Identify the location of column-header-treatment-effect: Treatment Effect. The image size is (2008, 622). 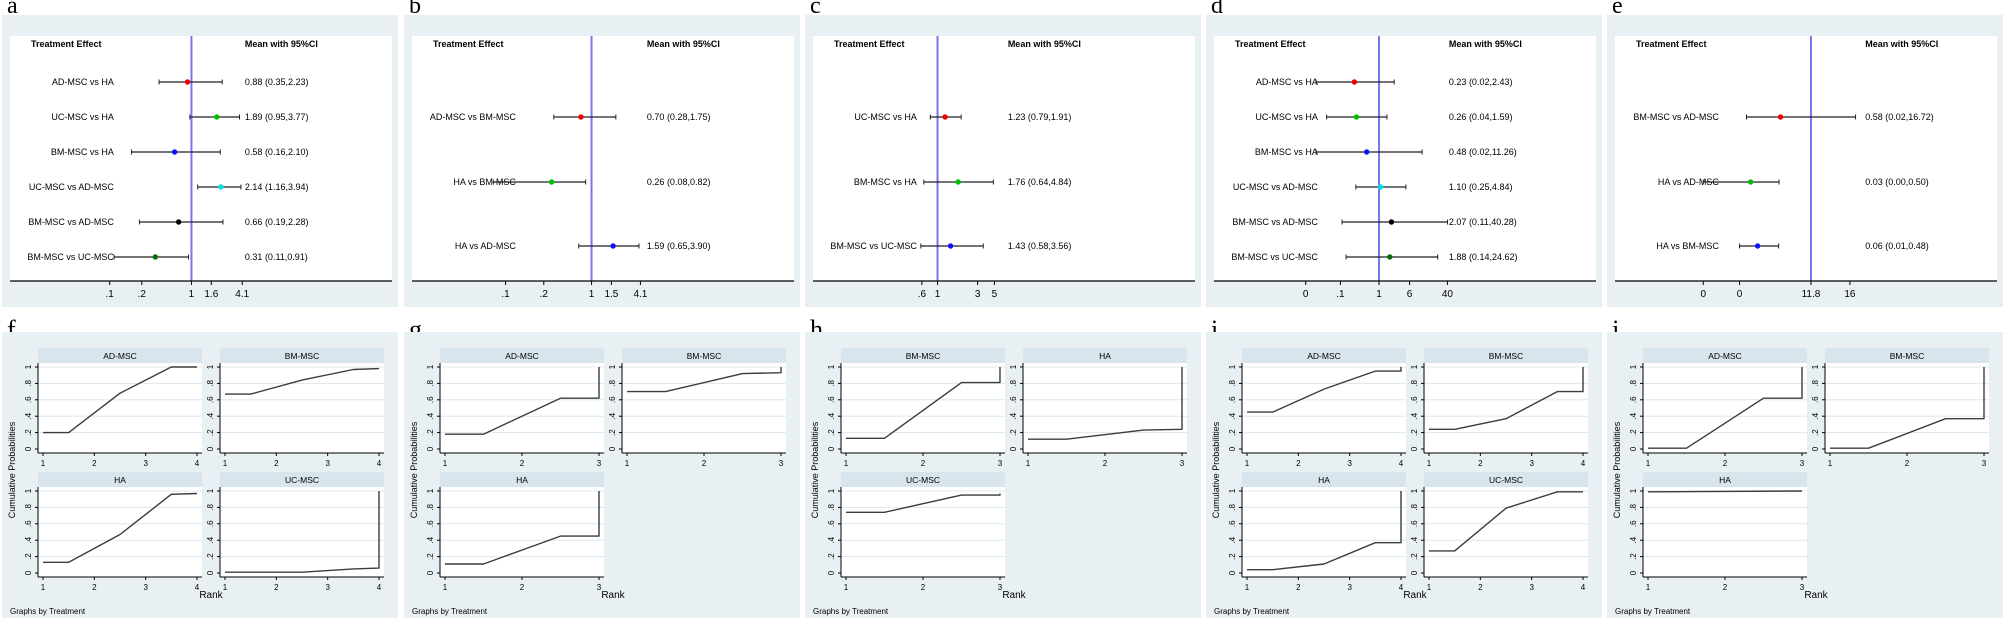
(1270, 44).